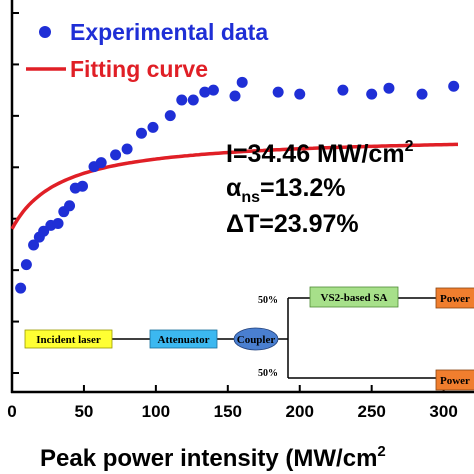 Image resolution: width=474 pixels, height=474 pixels. I want to click on legend: Experimental data Fitting curve, so click(147, 50).